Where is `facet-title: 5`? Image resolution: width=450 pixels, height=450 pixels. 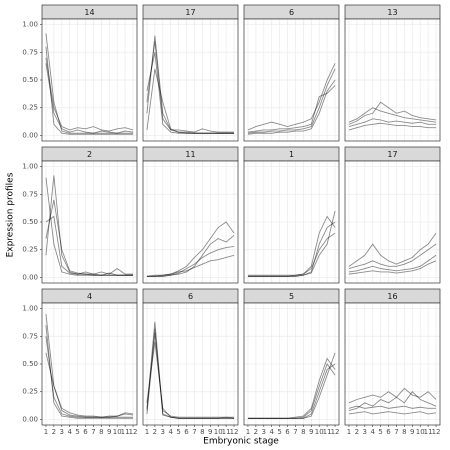 facet-title: 5 is located at coordinates (291, 296).